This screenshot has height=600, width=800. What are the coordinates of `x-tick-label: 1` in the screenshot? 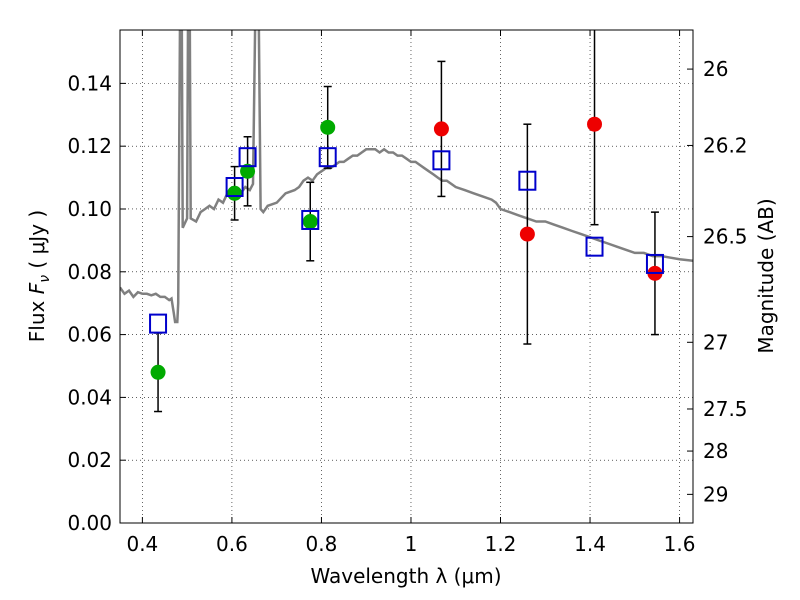 It's located at (411, 544).